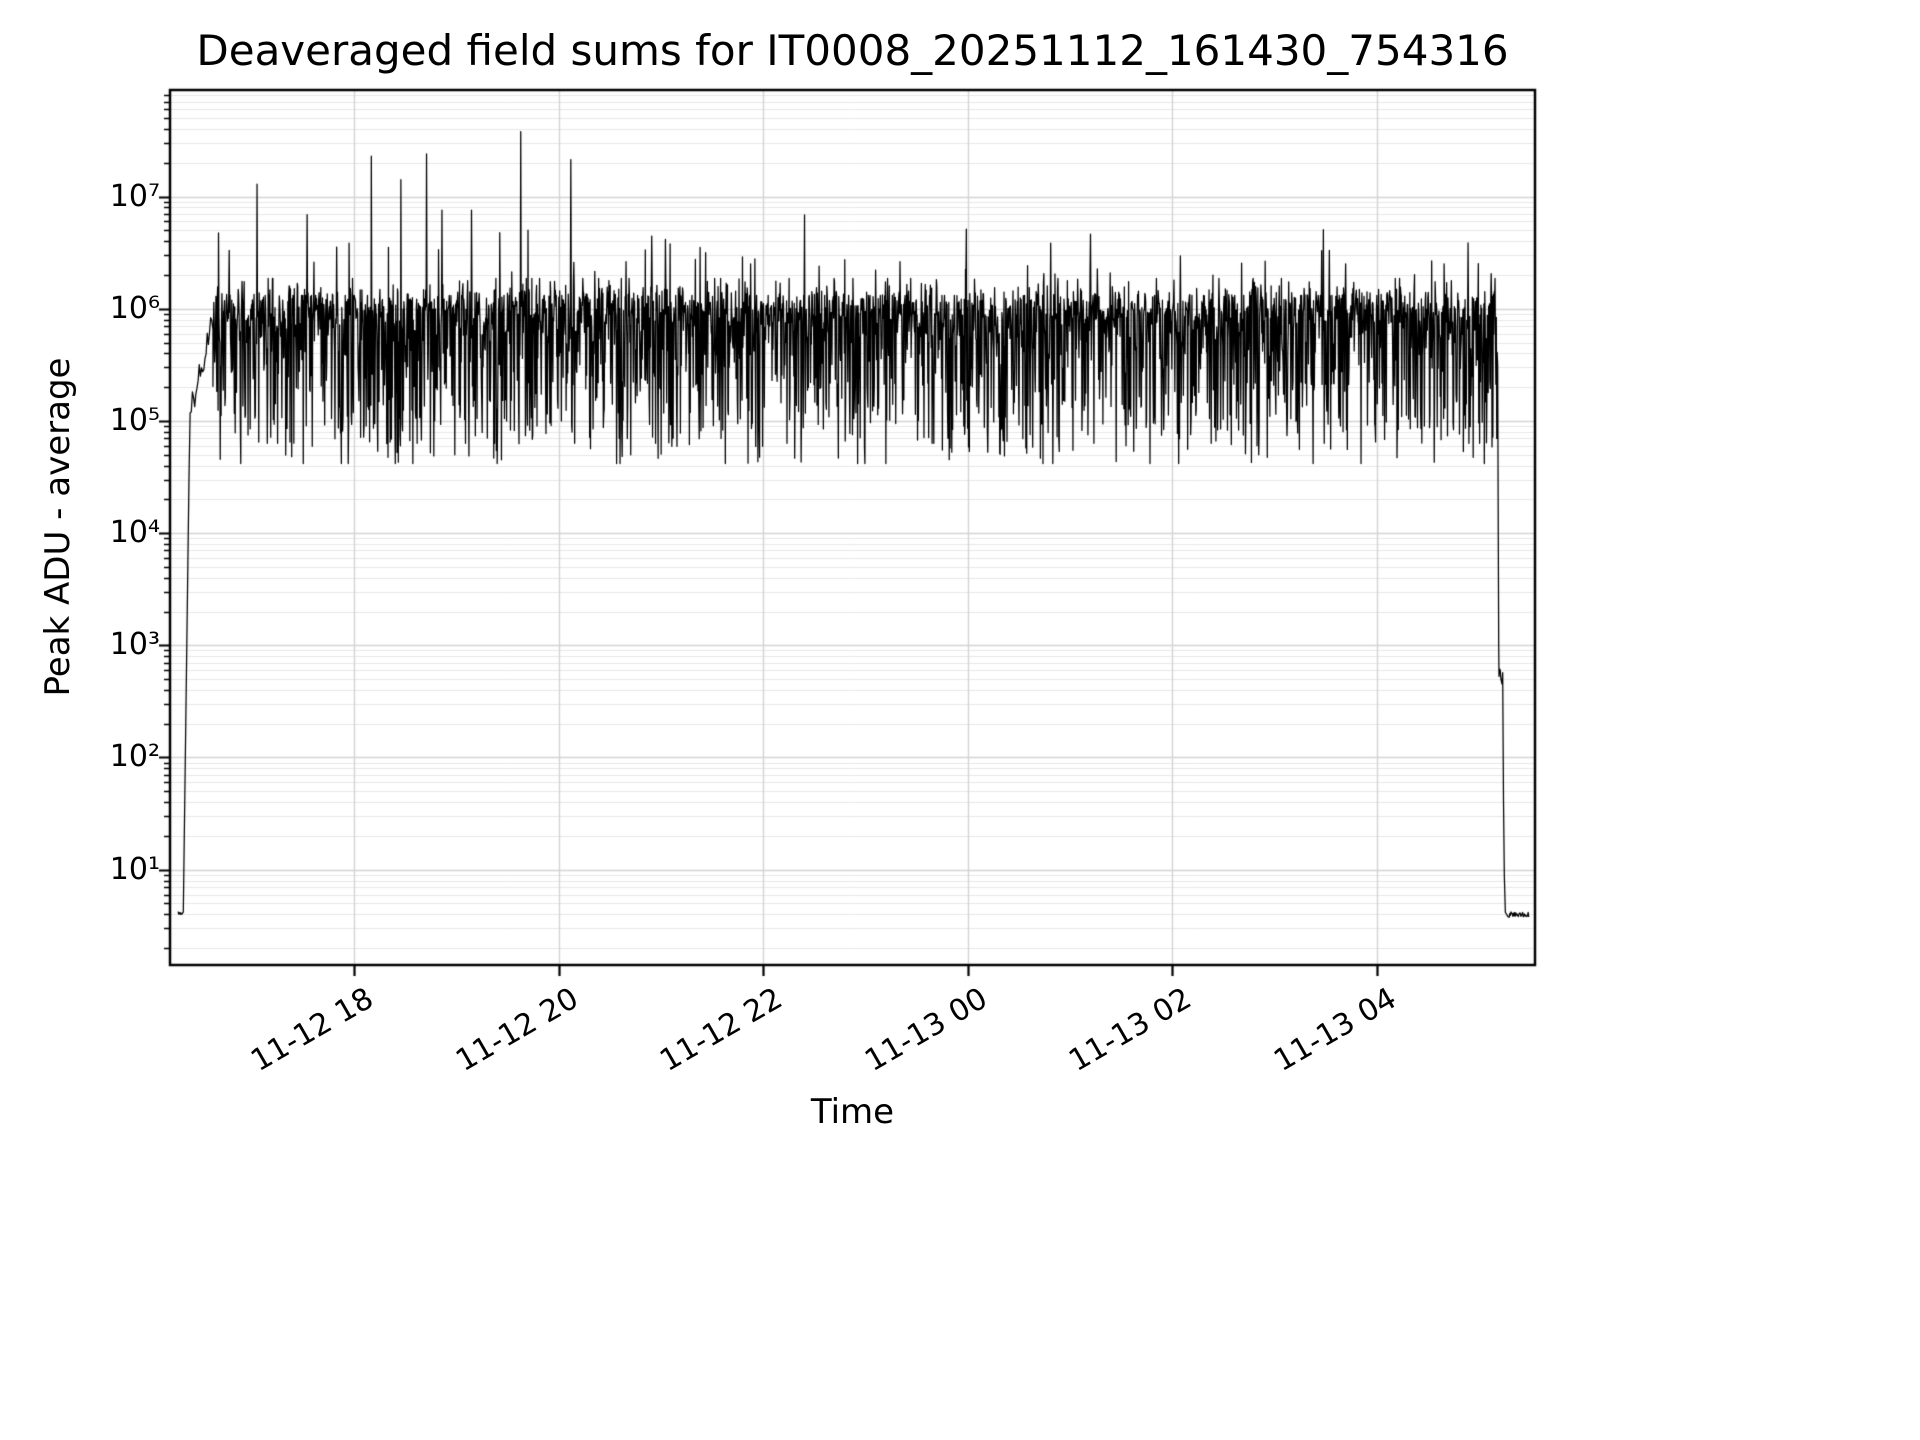  What do you see at coordinates (58, 527) in the screenshot?
I see `y-axis-label: Peak ADU - average` at bounding box center [58, 527].